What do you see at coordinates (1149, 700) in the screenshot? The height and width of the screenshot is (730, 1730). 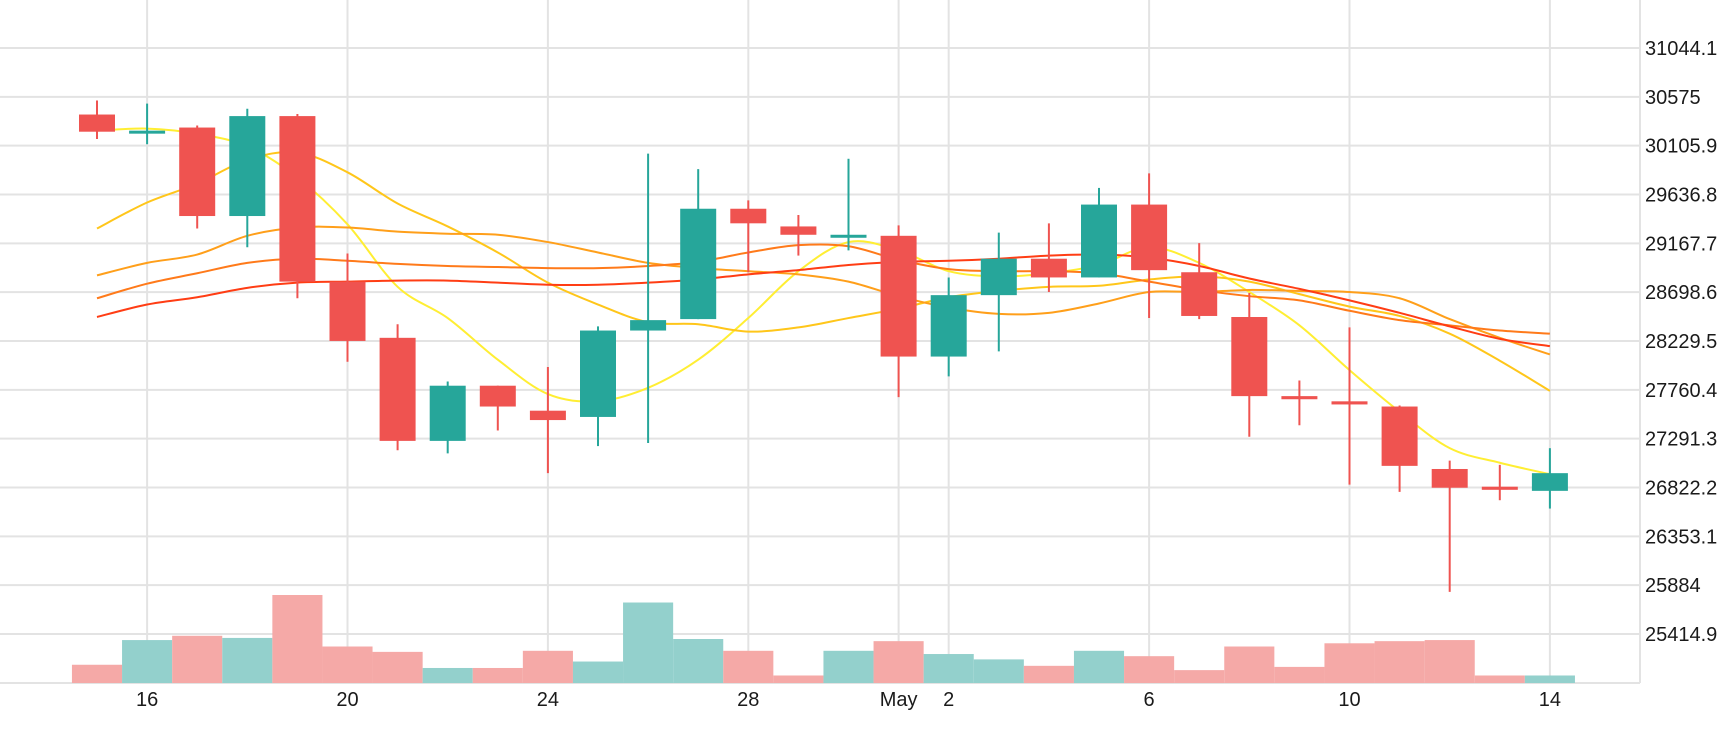 I see `x-tick-label: 6` at bounding box center [1149, 700].